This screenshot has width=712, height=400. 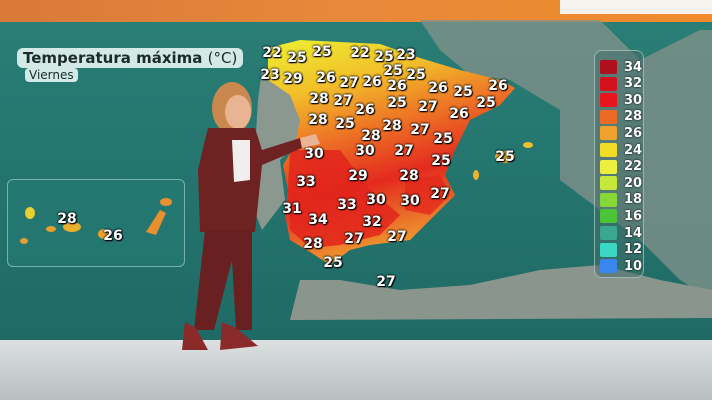 What do you see at coordinates (633, 117) in the screenshot?
I see `legend-label: 28` at bounding box center [633, 117].